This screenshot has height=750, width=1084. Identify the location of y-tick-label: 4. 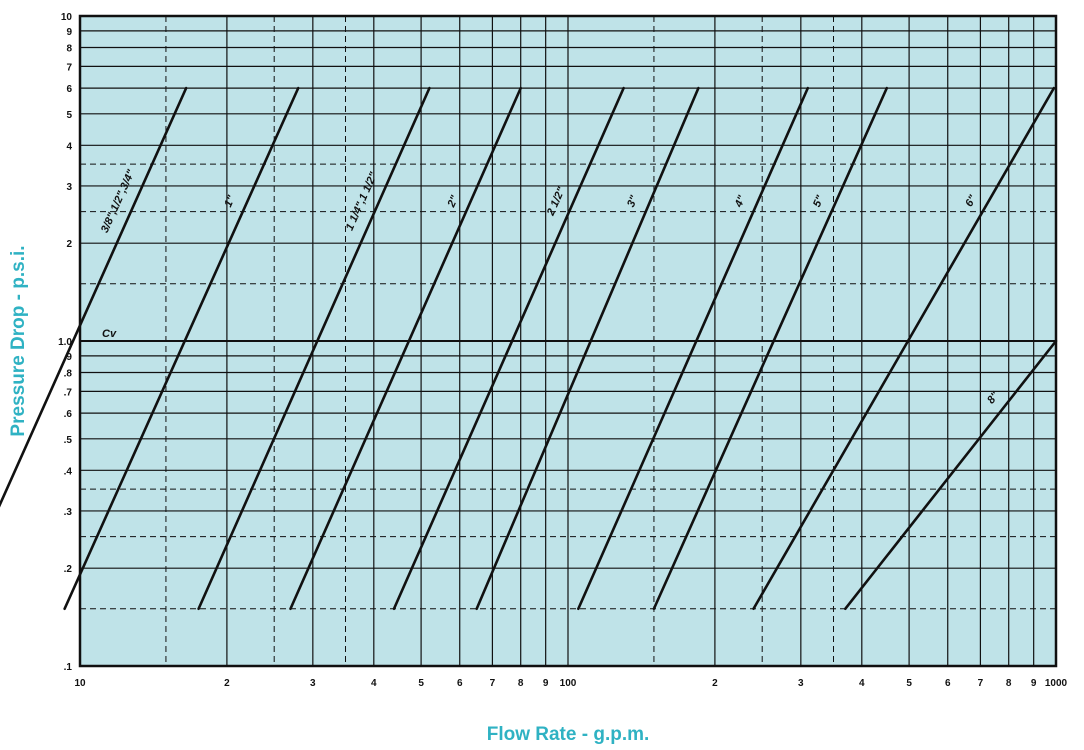
(69, 146).